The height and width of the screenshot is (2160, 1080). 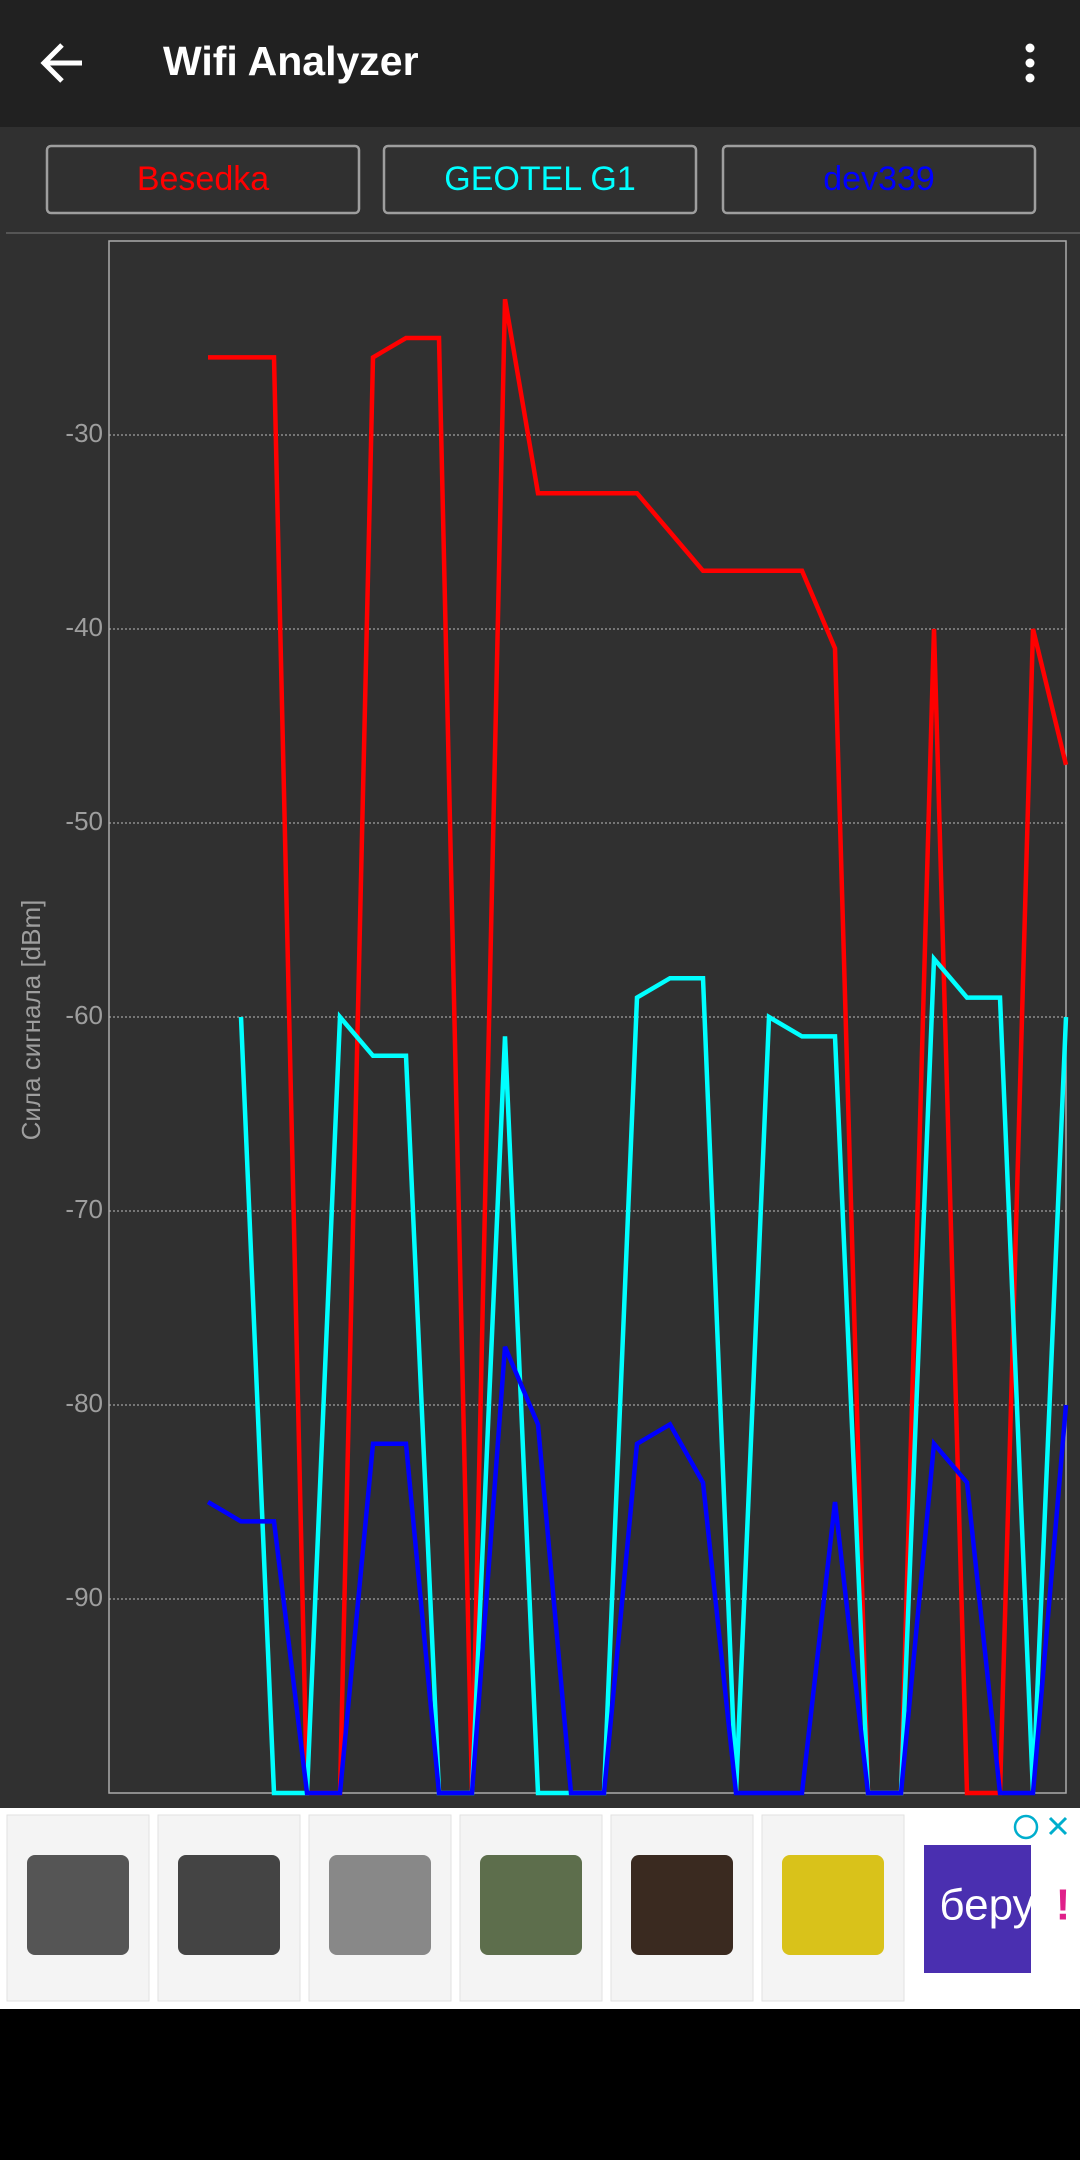 I want to click on app-title: Wifi Analyzer, so click(x=291, y=61).